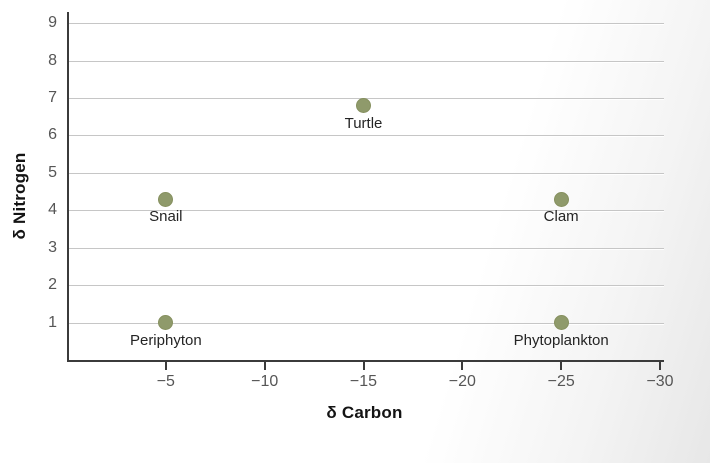 This screenshot has width=710, height=463. Describe the element at coordinates (52, 135) in the screenshot. I see `y-tick-label: 6` at that location.